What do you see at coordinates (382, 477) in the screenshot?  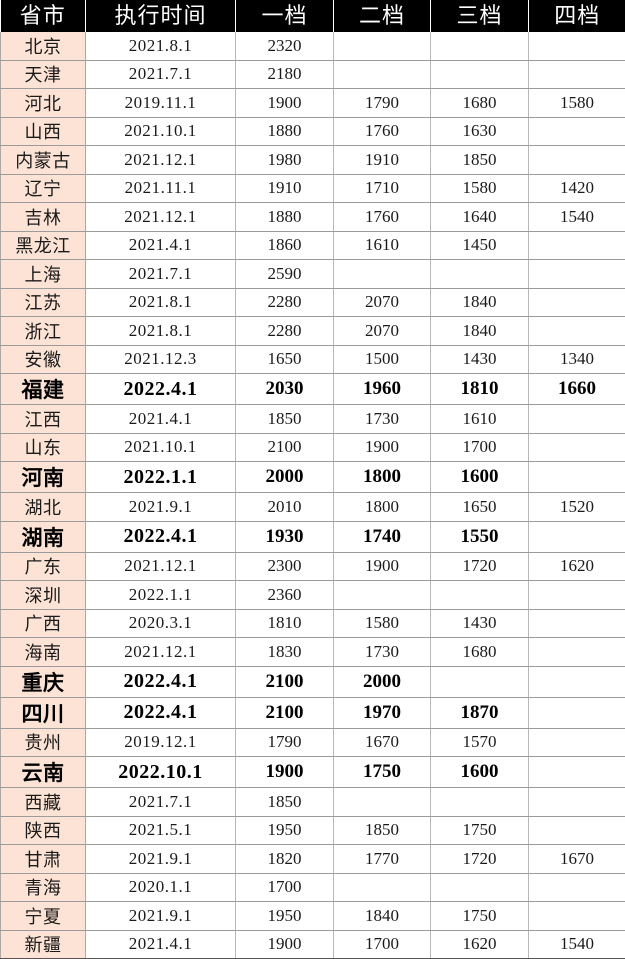 I see `cell-tier2: 1800` at bounding box center [382, 477].